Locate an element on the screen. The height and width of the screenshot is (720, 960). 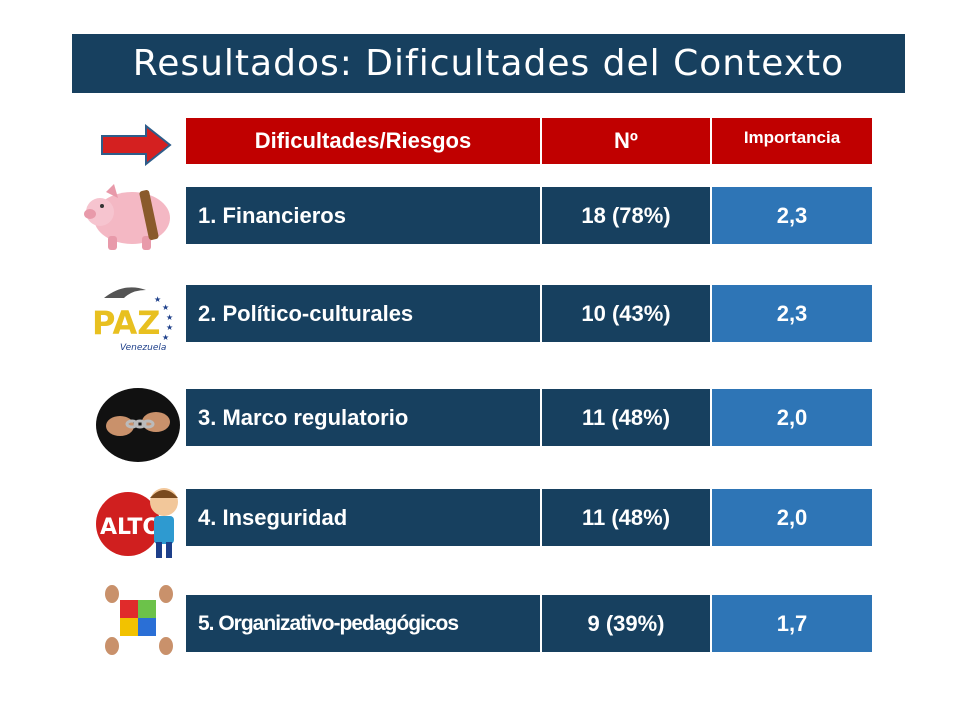
paz-text: PAZ is located at coordinates (126, 323).